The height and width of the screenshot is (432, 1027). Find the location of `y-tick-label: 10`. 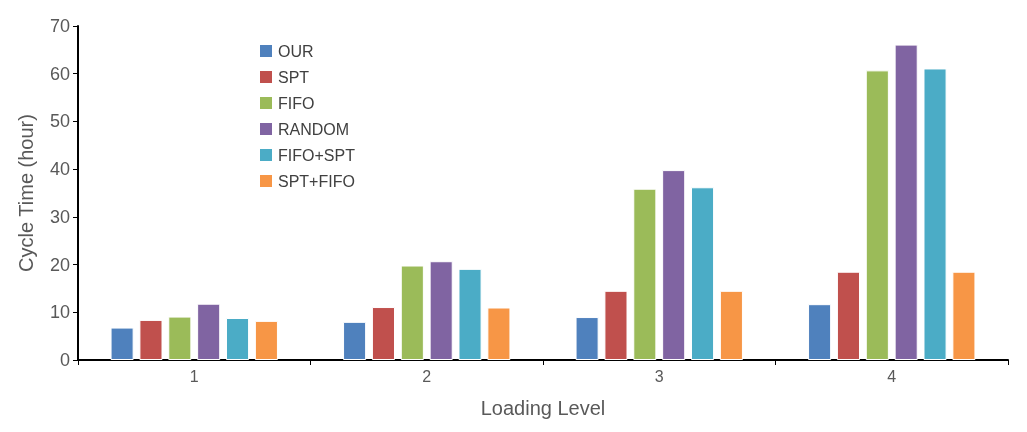

y-tick-label: 10 is located at coordinates (59, 312).